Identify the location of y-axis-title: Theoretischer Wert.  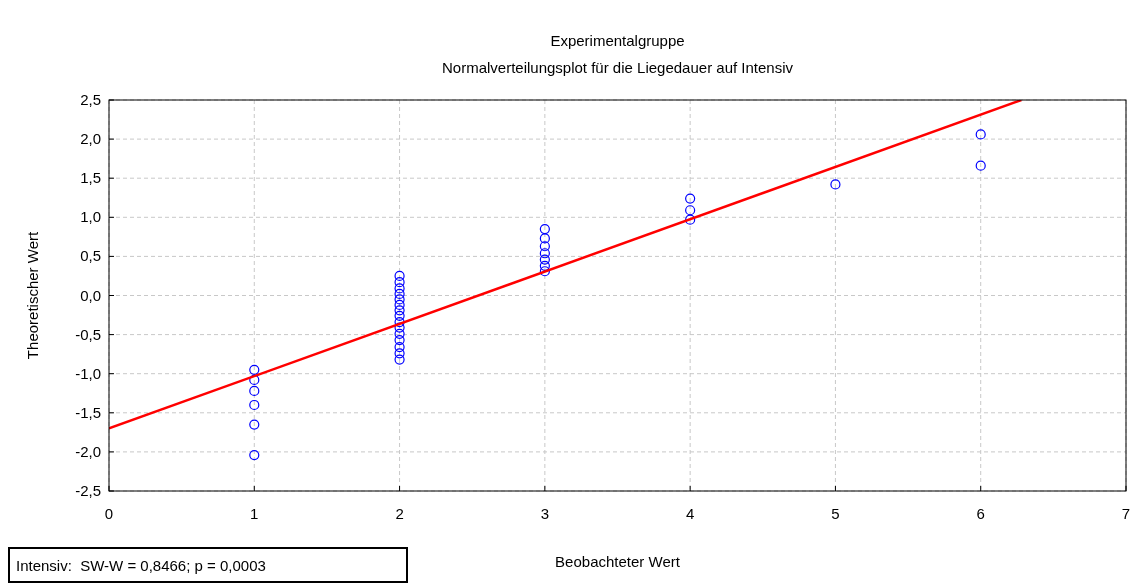
(32, 295).